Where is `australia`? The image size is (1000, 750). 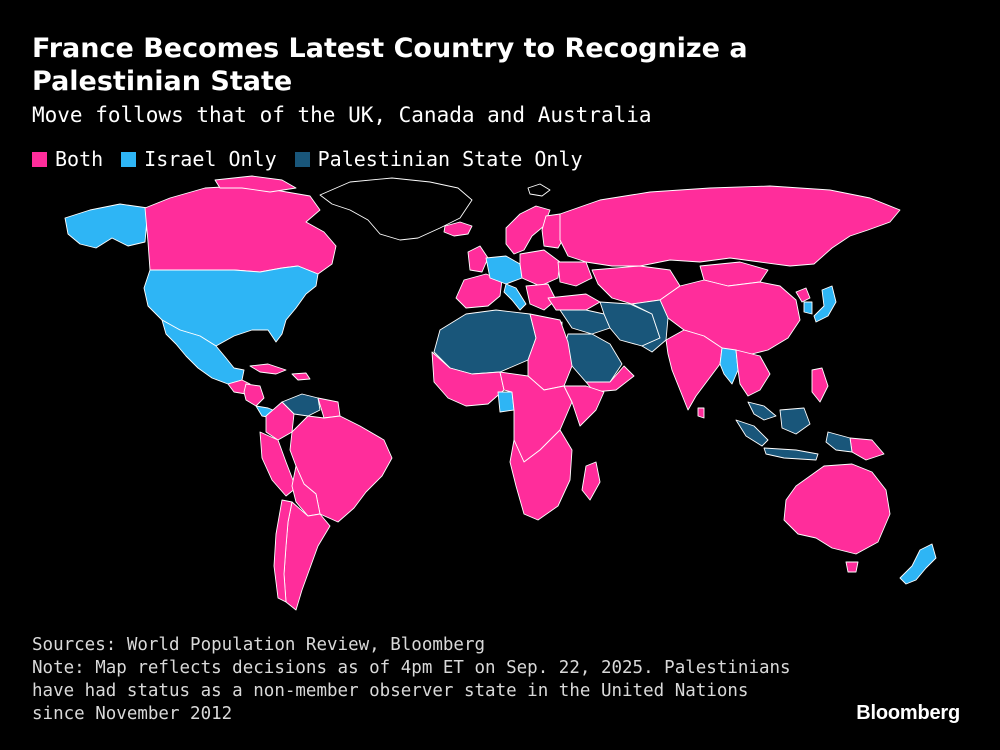
australia is located at coordinates (837, 509).